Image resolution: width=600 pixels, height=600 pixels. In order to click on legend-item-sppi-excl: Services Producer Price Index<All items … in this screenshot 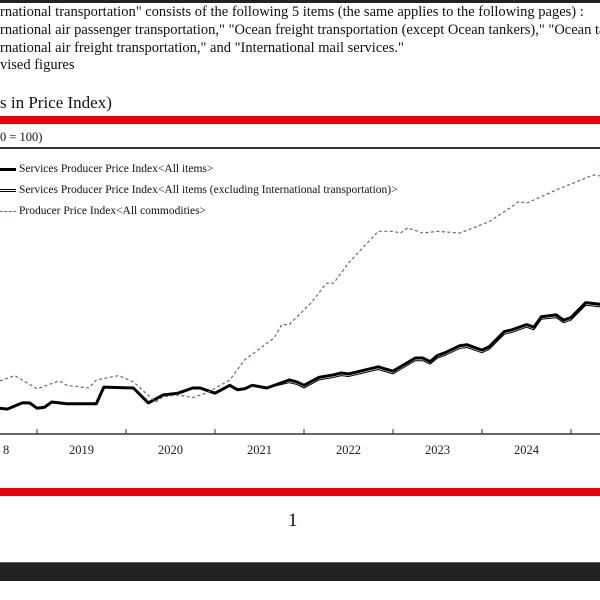, I will do `click(199, 190)`.